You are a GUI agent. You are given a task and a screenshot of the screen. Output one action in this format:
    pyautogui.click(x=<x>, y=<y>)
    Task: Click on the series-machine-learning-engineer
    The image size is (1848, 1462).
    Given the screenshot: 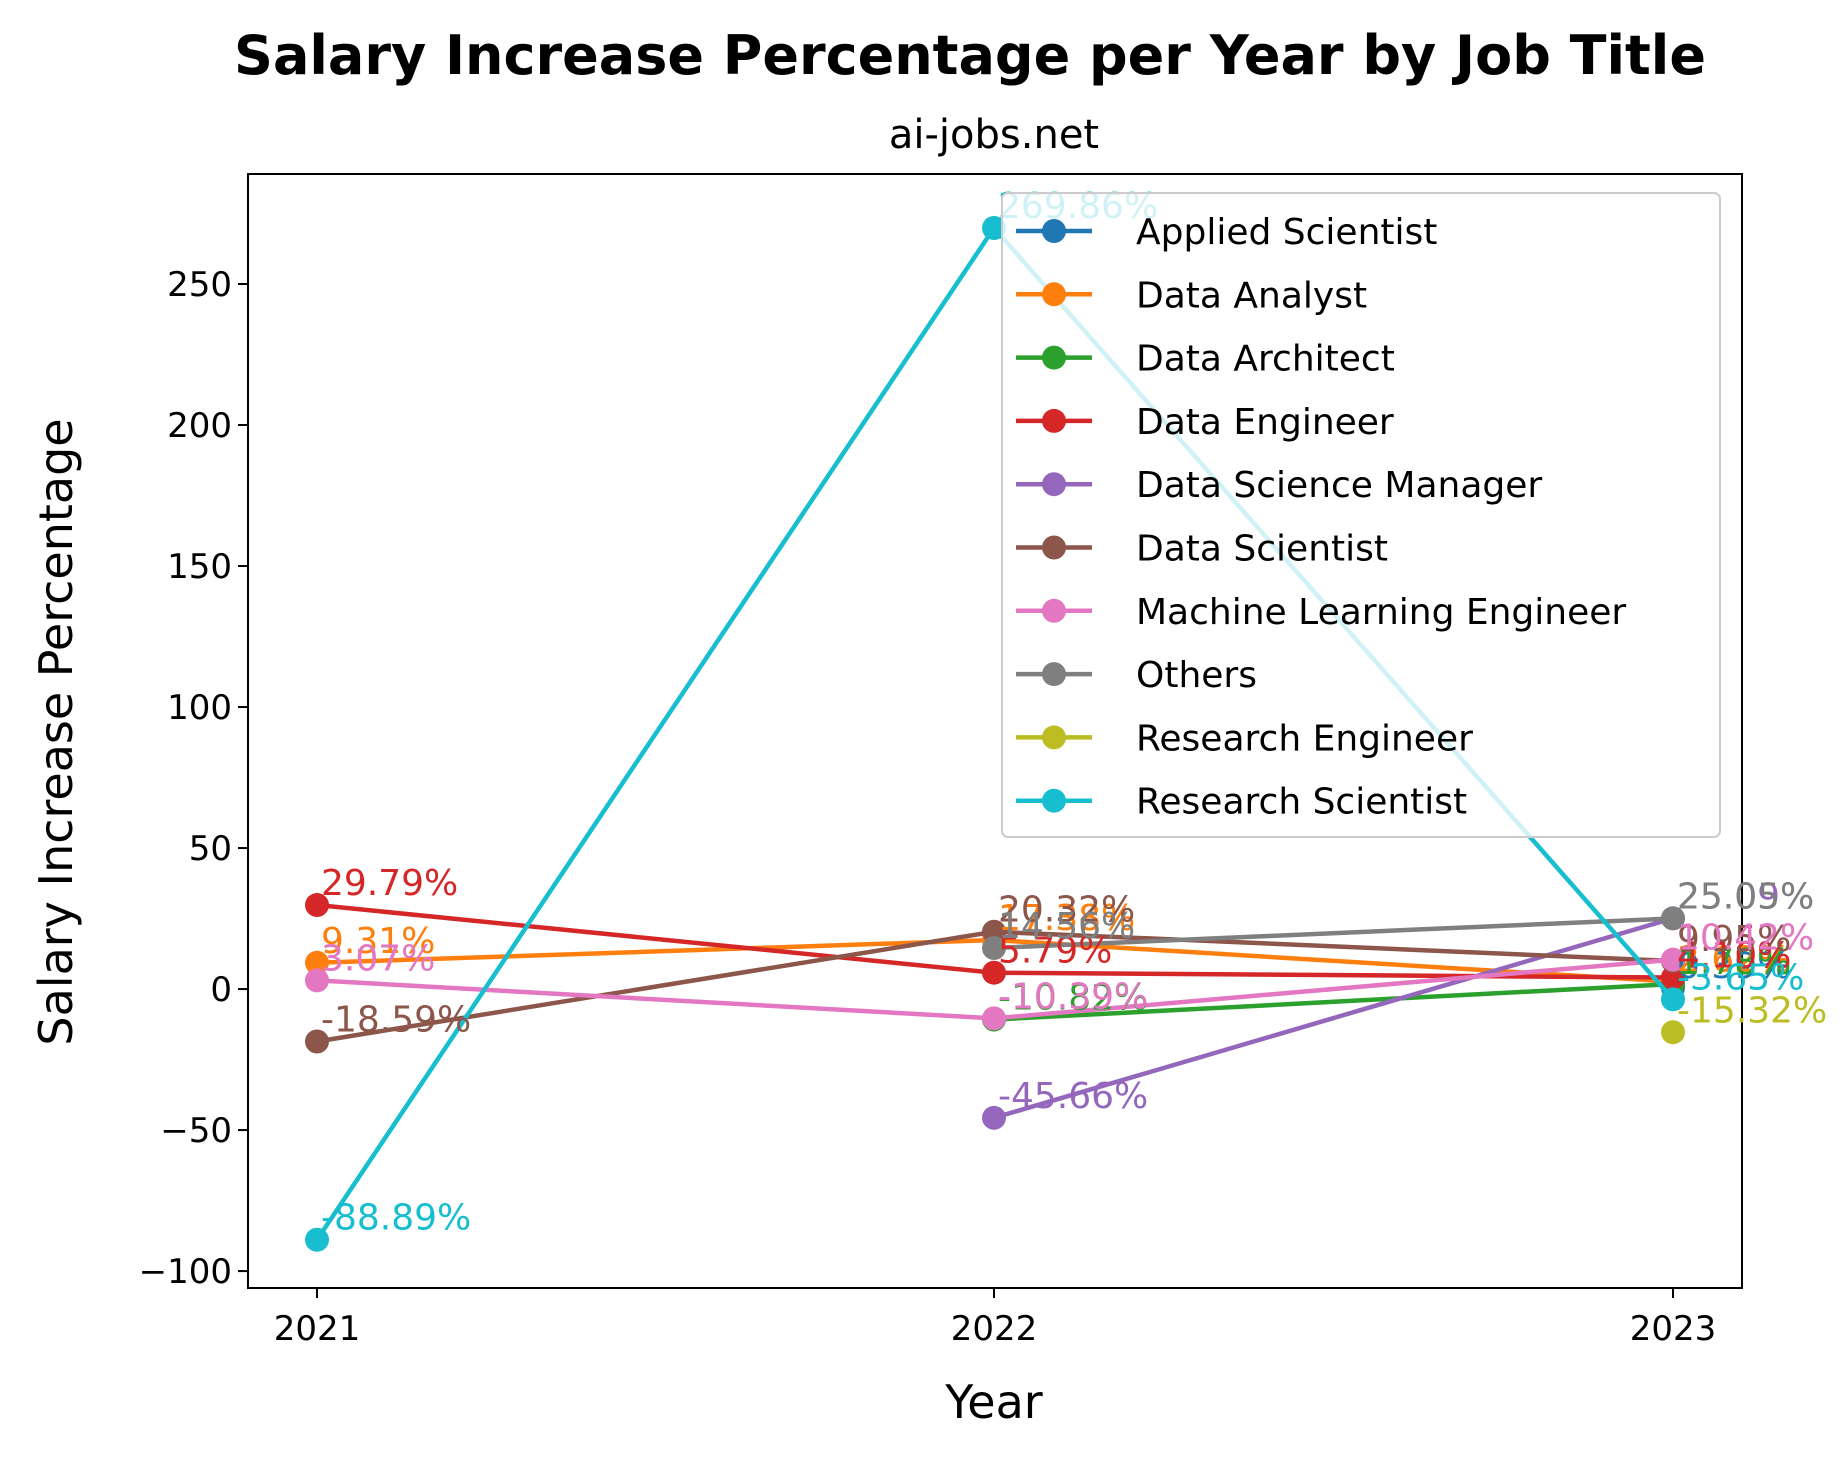 What is the action you would take?
    pyautogui.click(x=995, y=989)
    